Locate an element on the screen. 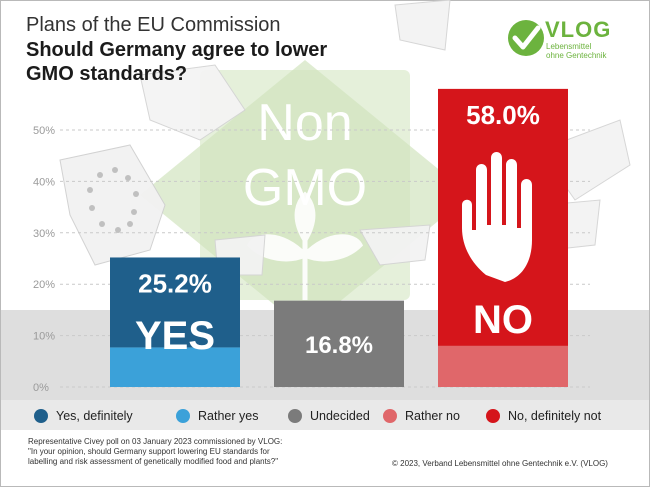 The width and height of the screenshot is (650, 487). y-tick-label: 10% is located at coordinates (44, 337).